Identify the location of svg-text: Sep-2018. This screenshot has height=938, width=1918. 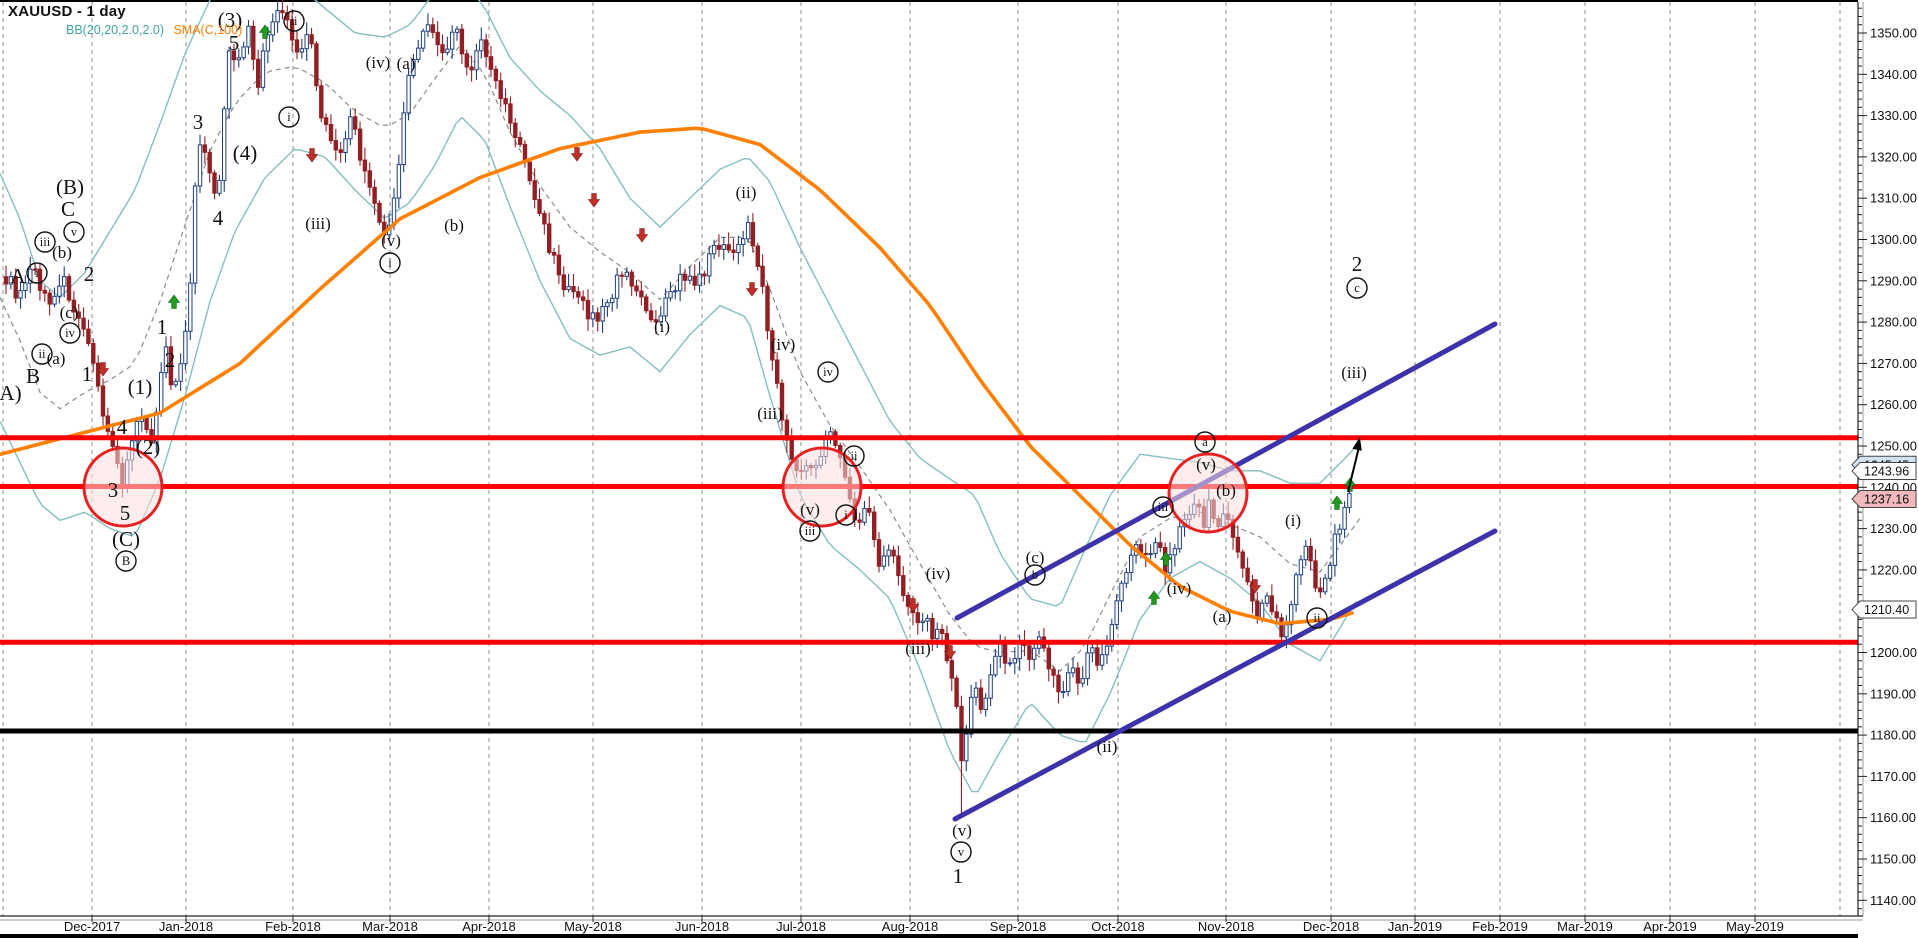
(1018, 926).